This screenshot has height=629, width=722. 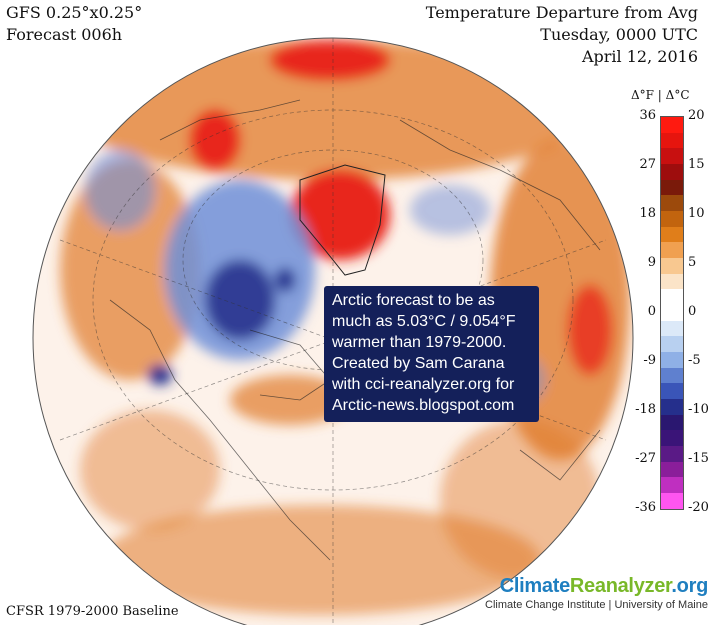 What do you see at coordinates (419, 342) in the screenshot?
I see `annotation-line: warmer than 1979-2000.` at bounding box center [419, 342].